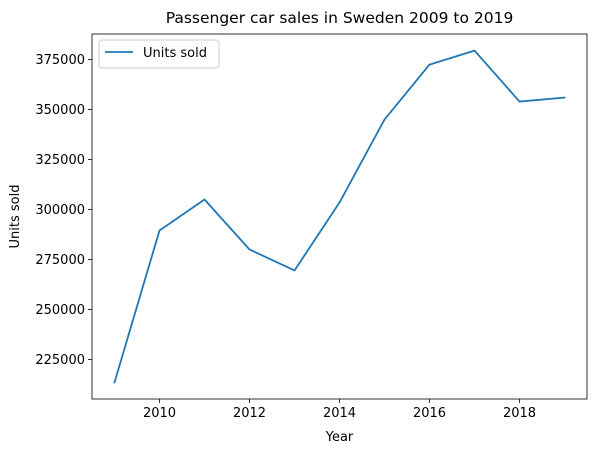 This screenshot has width=597, height=459. I want to click on legend-label: Units sold, so click(175, 53).